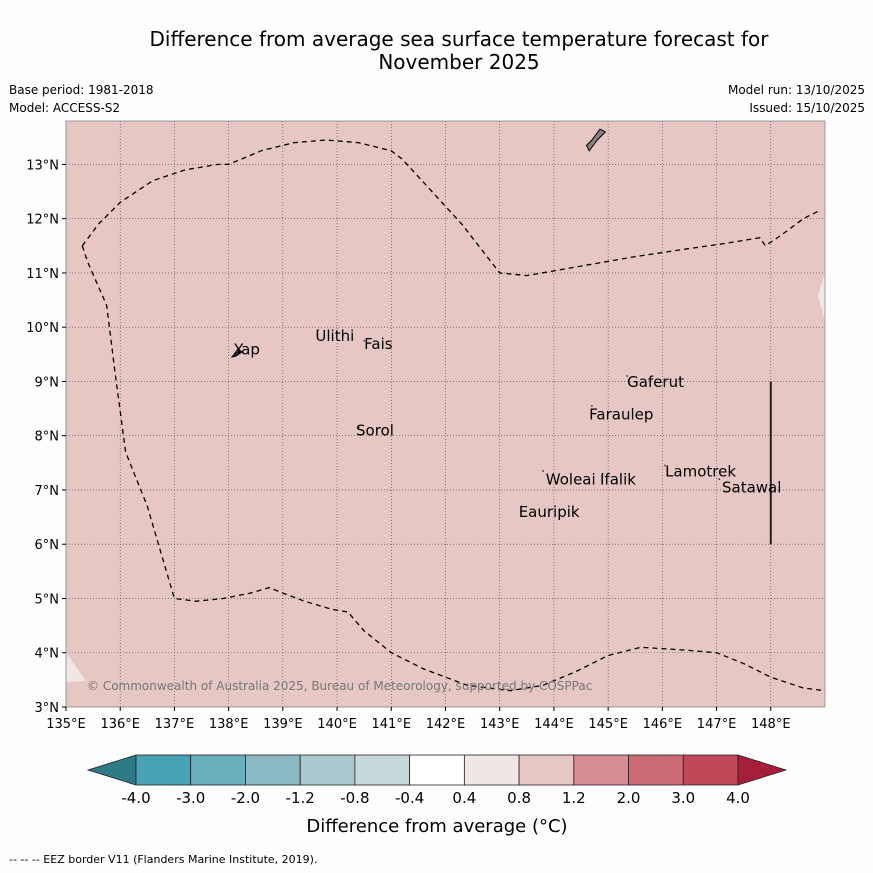 The height and width of the screenshot is (873, 873). Describe the element at coordinates (717, 724) in the screenshot. I see `x-tick-label: 147°E` at that location.